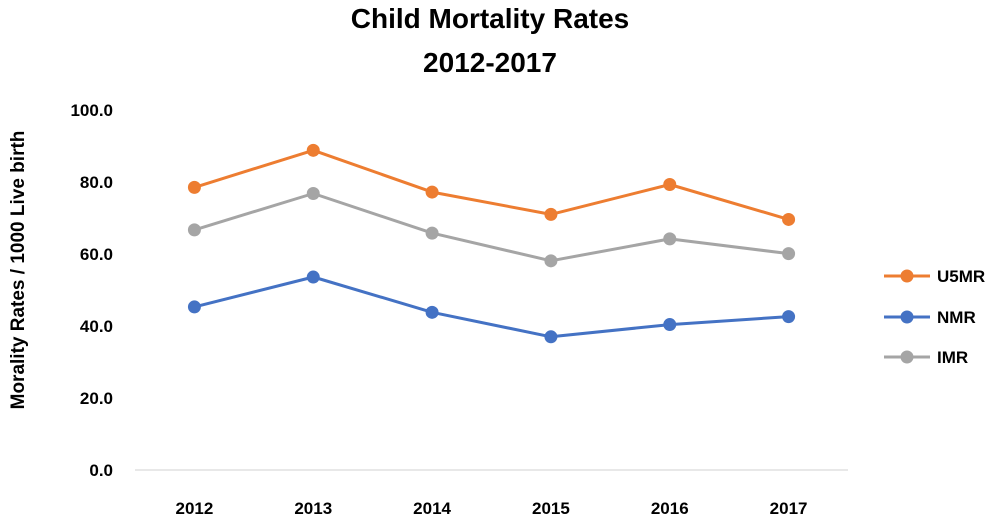  Describe the element at coordinates (432, 508) in the screenshot. I see `x-tick-label: 2014` at that location.